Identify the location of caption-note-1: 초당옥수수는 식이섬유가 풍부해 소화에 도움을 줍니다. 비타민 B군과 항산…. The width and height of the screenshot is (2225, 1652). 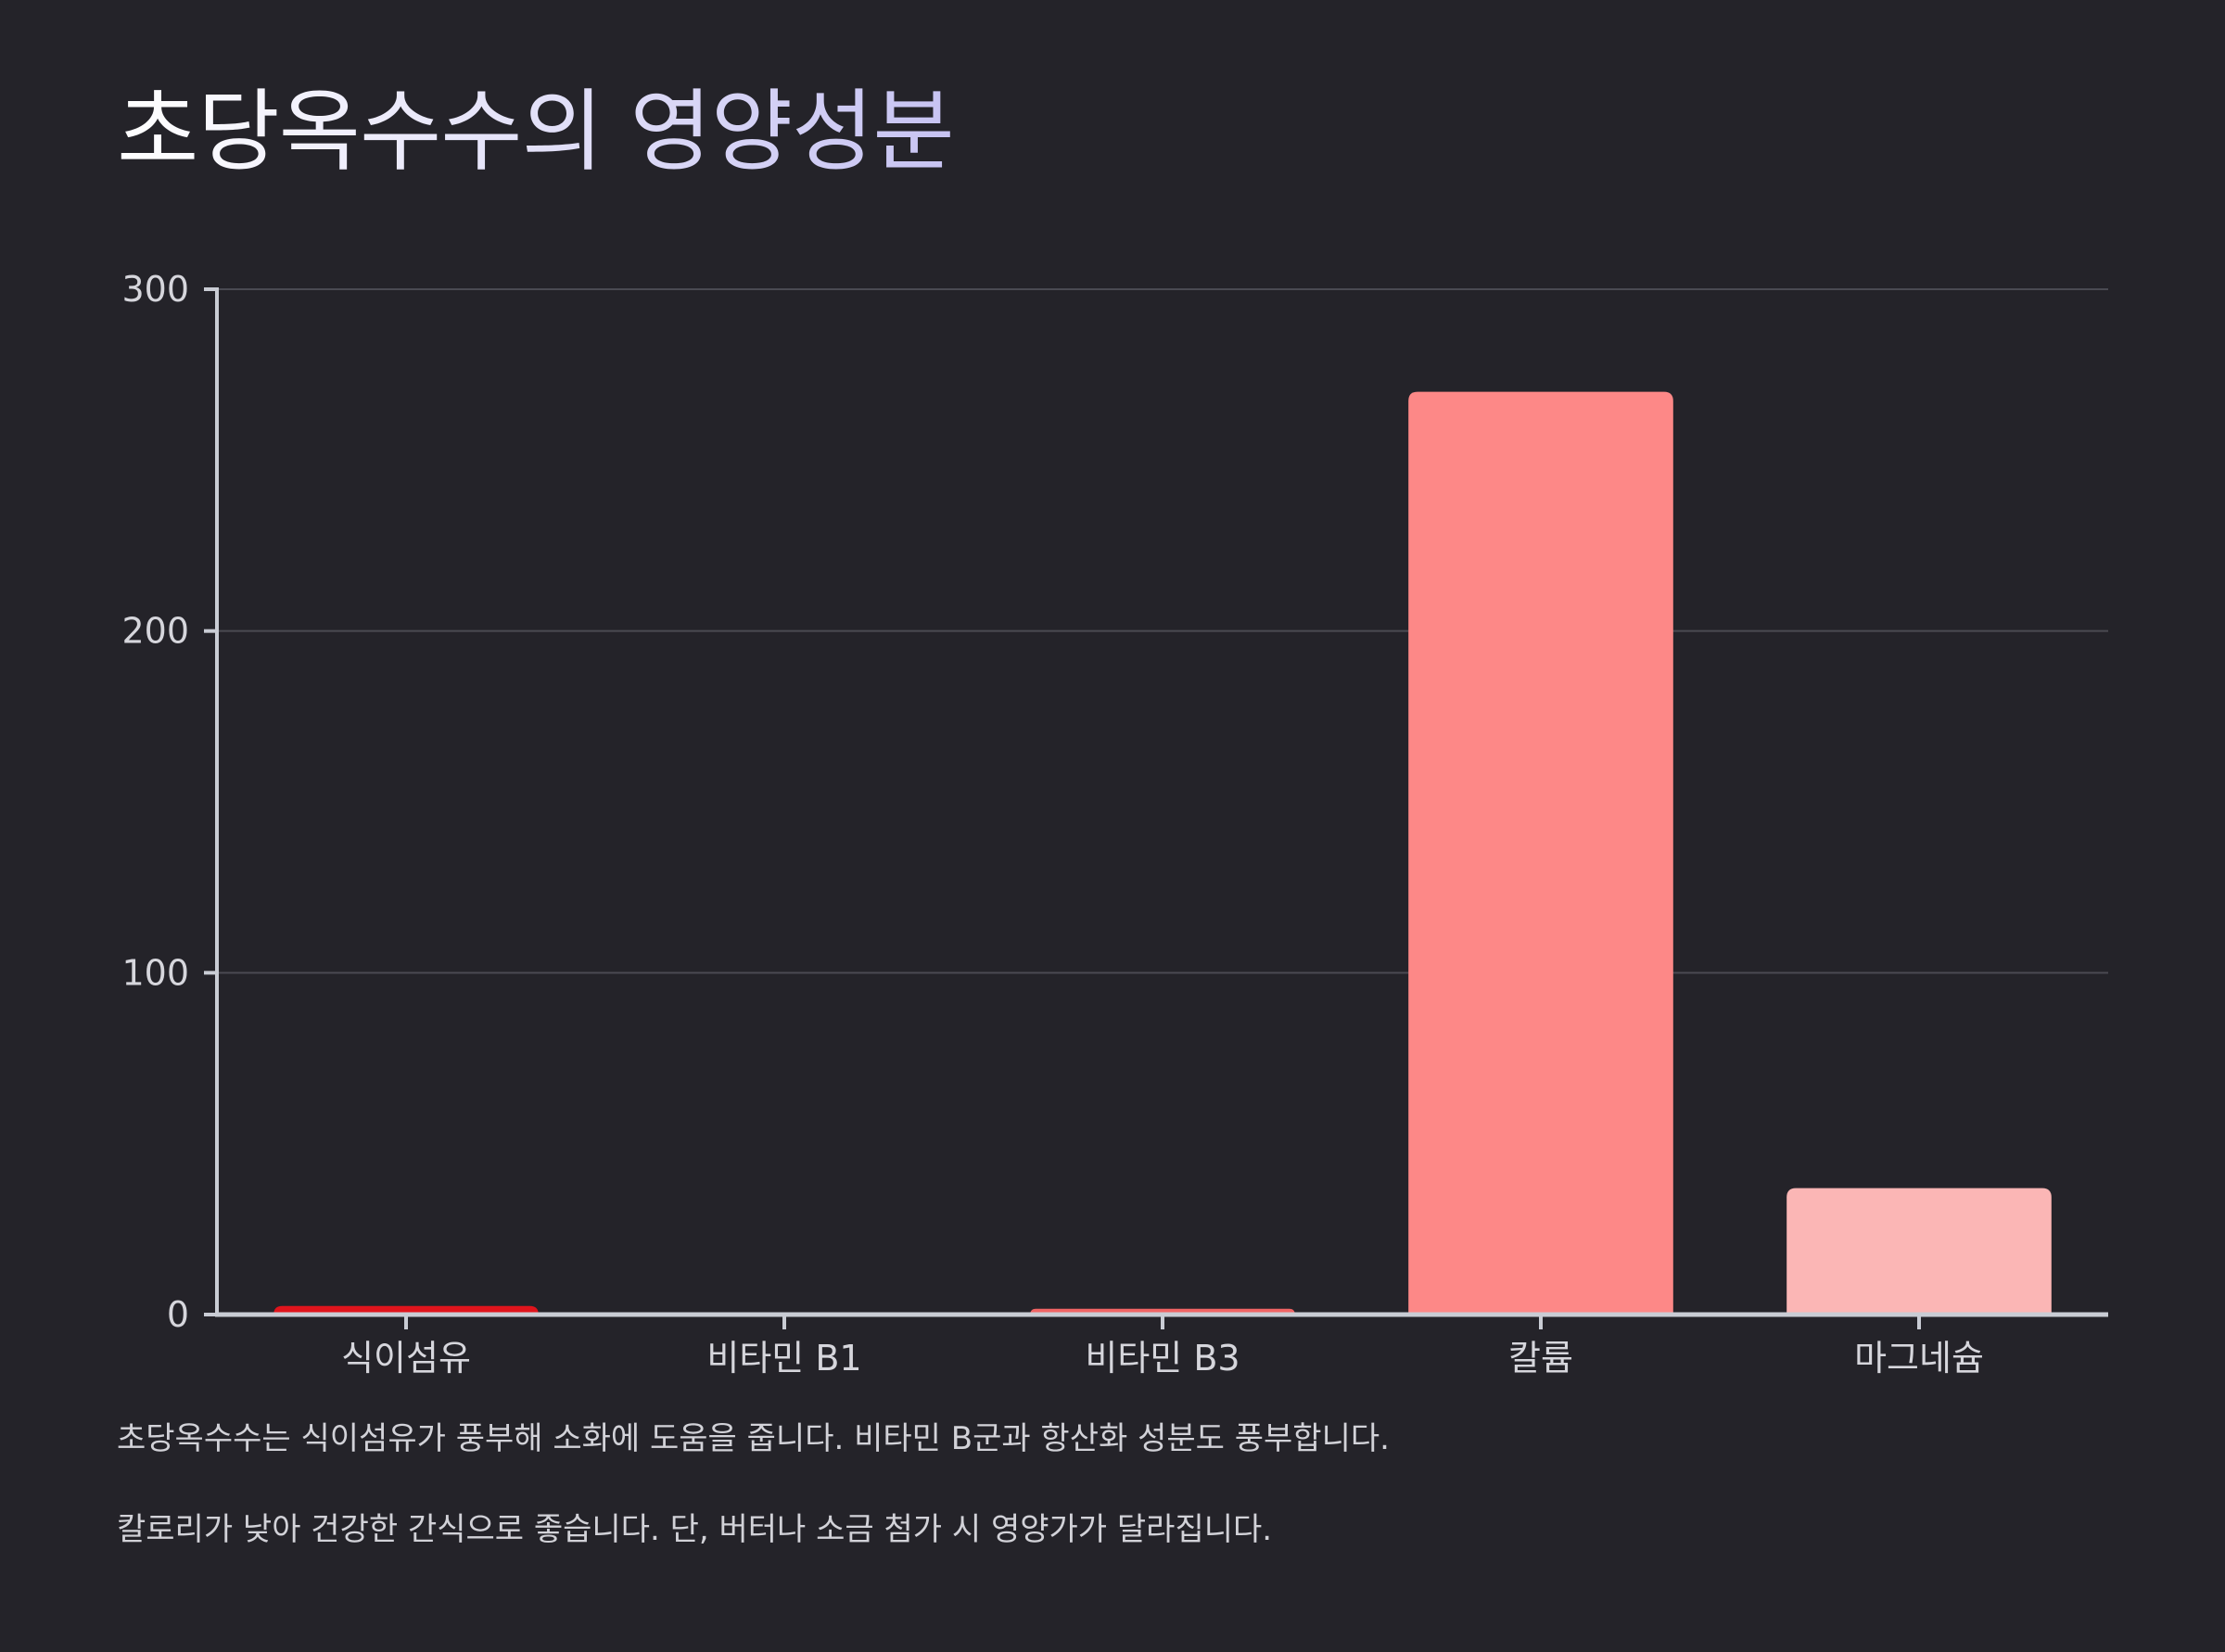
(753, 1438).